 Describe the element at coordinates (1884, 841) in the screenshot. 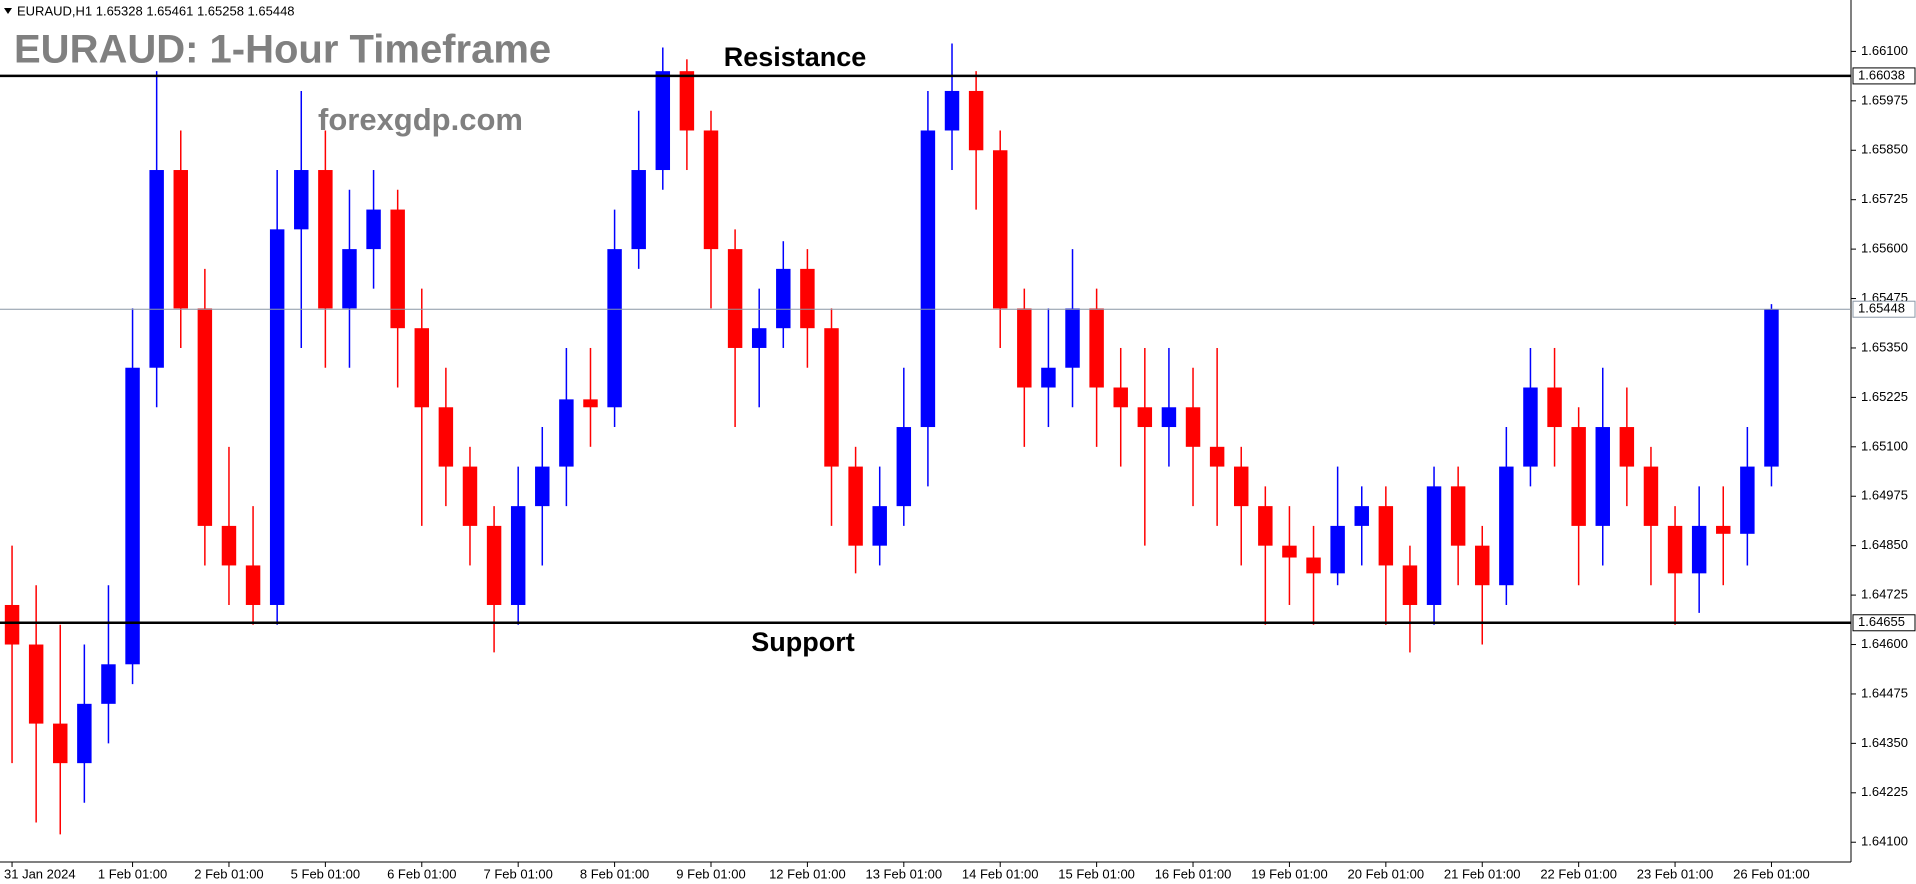

I see `y-tick-label: 1.64100` at that location.